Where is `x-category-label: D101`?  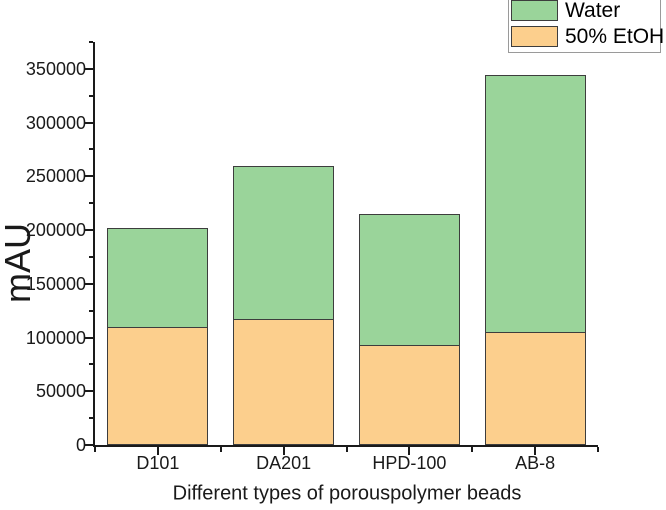 x-category-label: D101 is located at coordinates (158, 463).